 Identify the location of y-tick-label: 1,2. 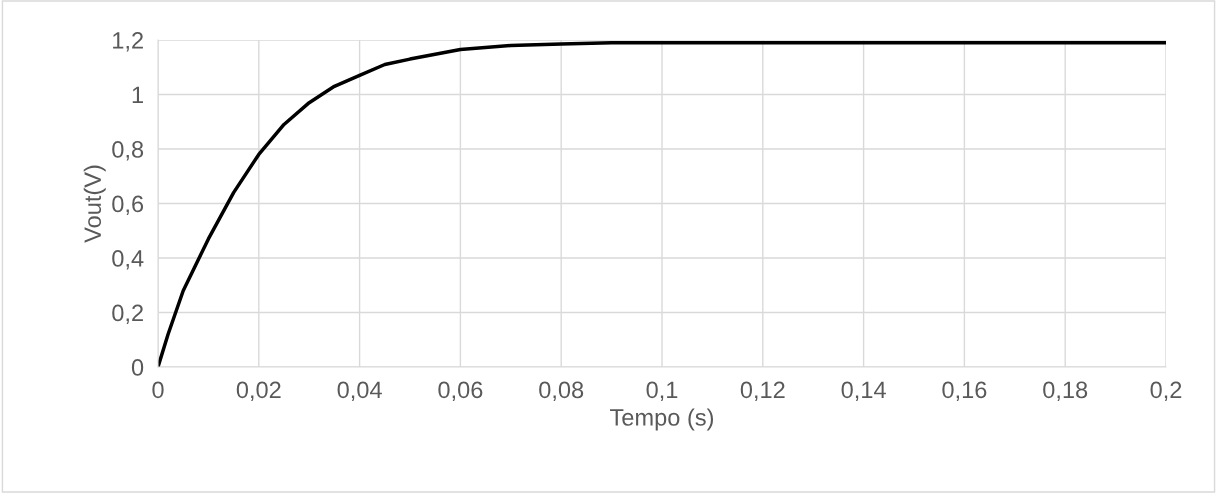
(128, 42).